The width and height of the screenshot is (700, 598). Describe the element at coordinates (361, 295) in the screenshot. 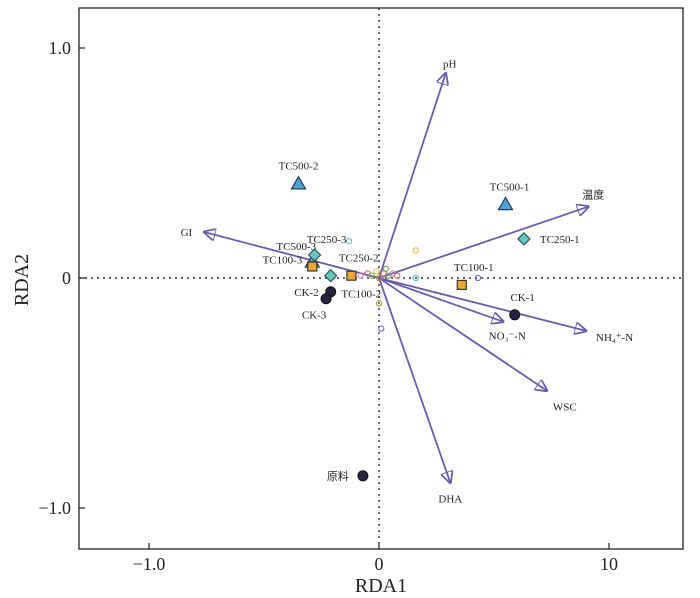

I see `sample-label: TC100-2` at that location.